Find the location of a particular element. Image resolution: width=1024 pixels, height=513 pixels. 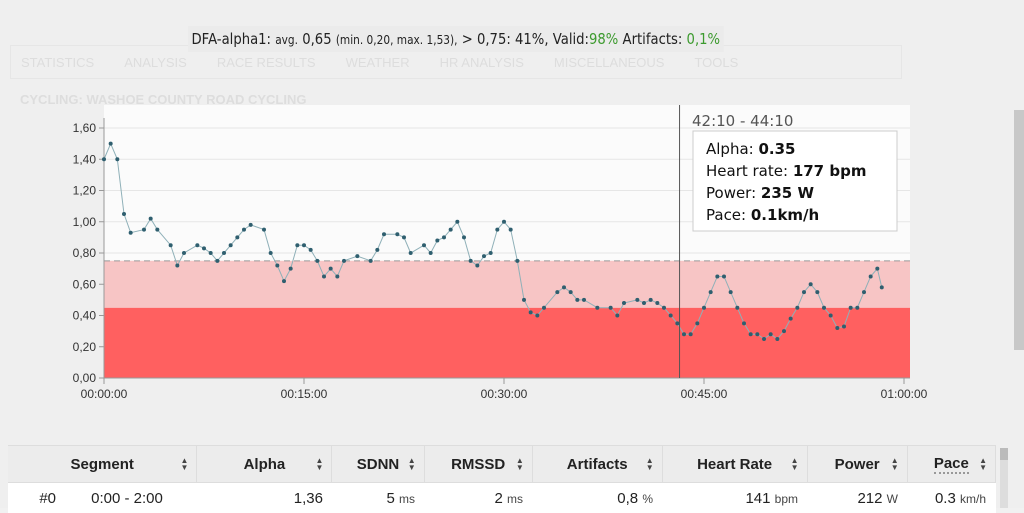

column-header-power: Power ▲ ▼ is located at coordinates (858, 464).